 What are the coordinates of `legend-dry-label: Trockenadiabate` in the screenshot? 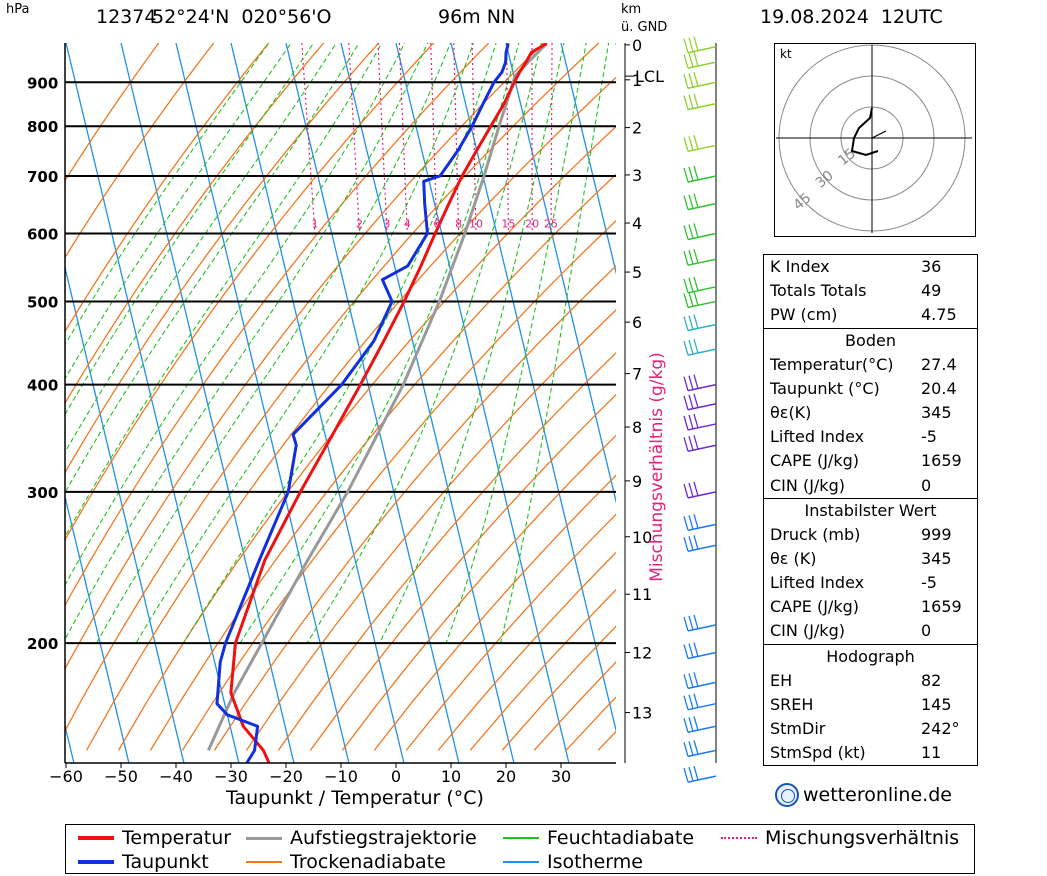 It's located at (368, 862).